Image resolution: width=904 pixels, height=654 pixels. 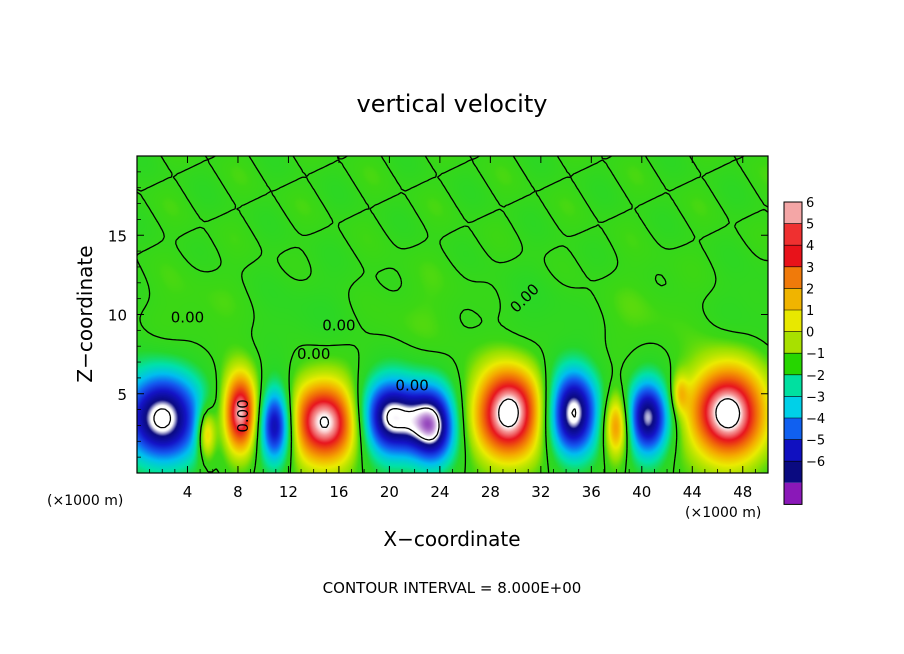 What do you see at coordinates (288, 492) in the screenshot?
I see `x-tick-label: 12` at bounding box center [288, 492].